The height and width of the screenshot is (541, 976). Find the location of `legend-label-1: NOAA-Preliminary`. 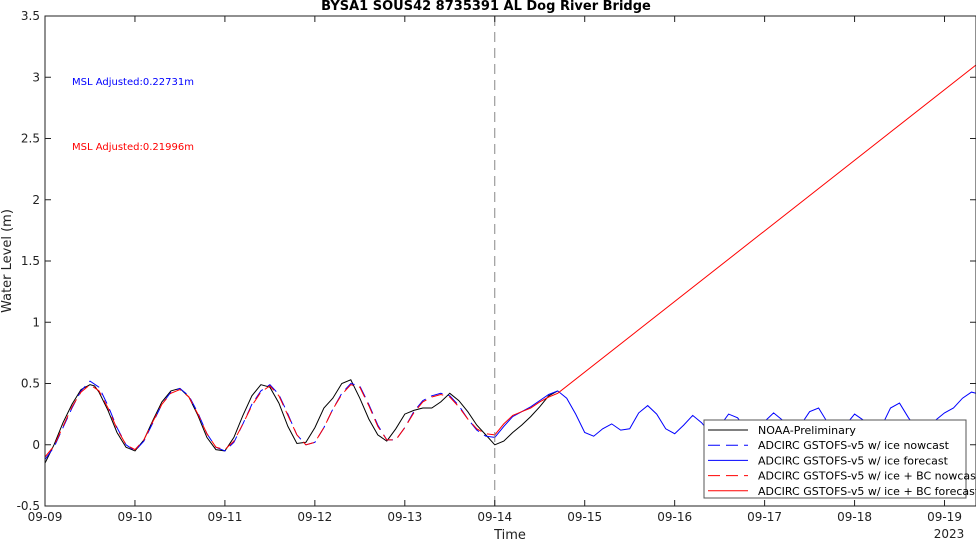

legend-label-1: NOAA-Preliminary is located at coordinates (807, 430).